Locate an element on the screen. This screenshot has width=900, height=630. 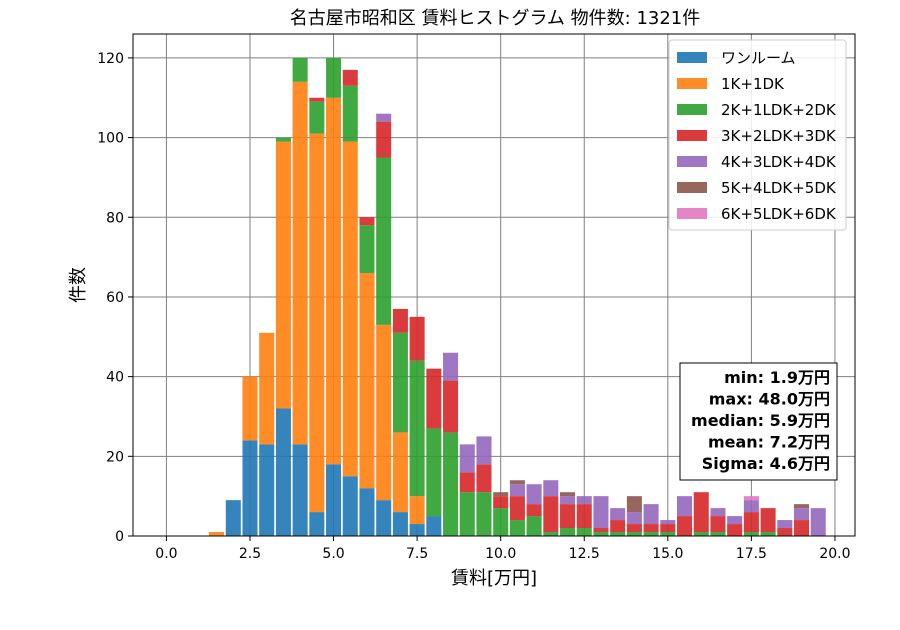
legend-entry: 6K+5LDK+6DK is located at coordinates (779, 214).